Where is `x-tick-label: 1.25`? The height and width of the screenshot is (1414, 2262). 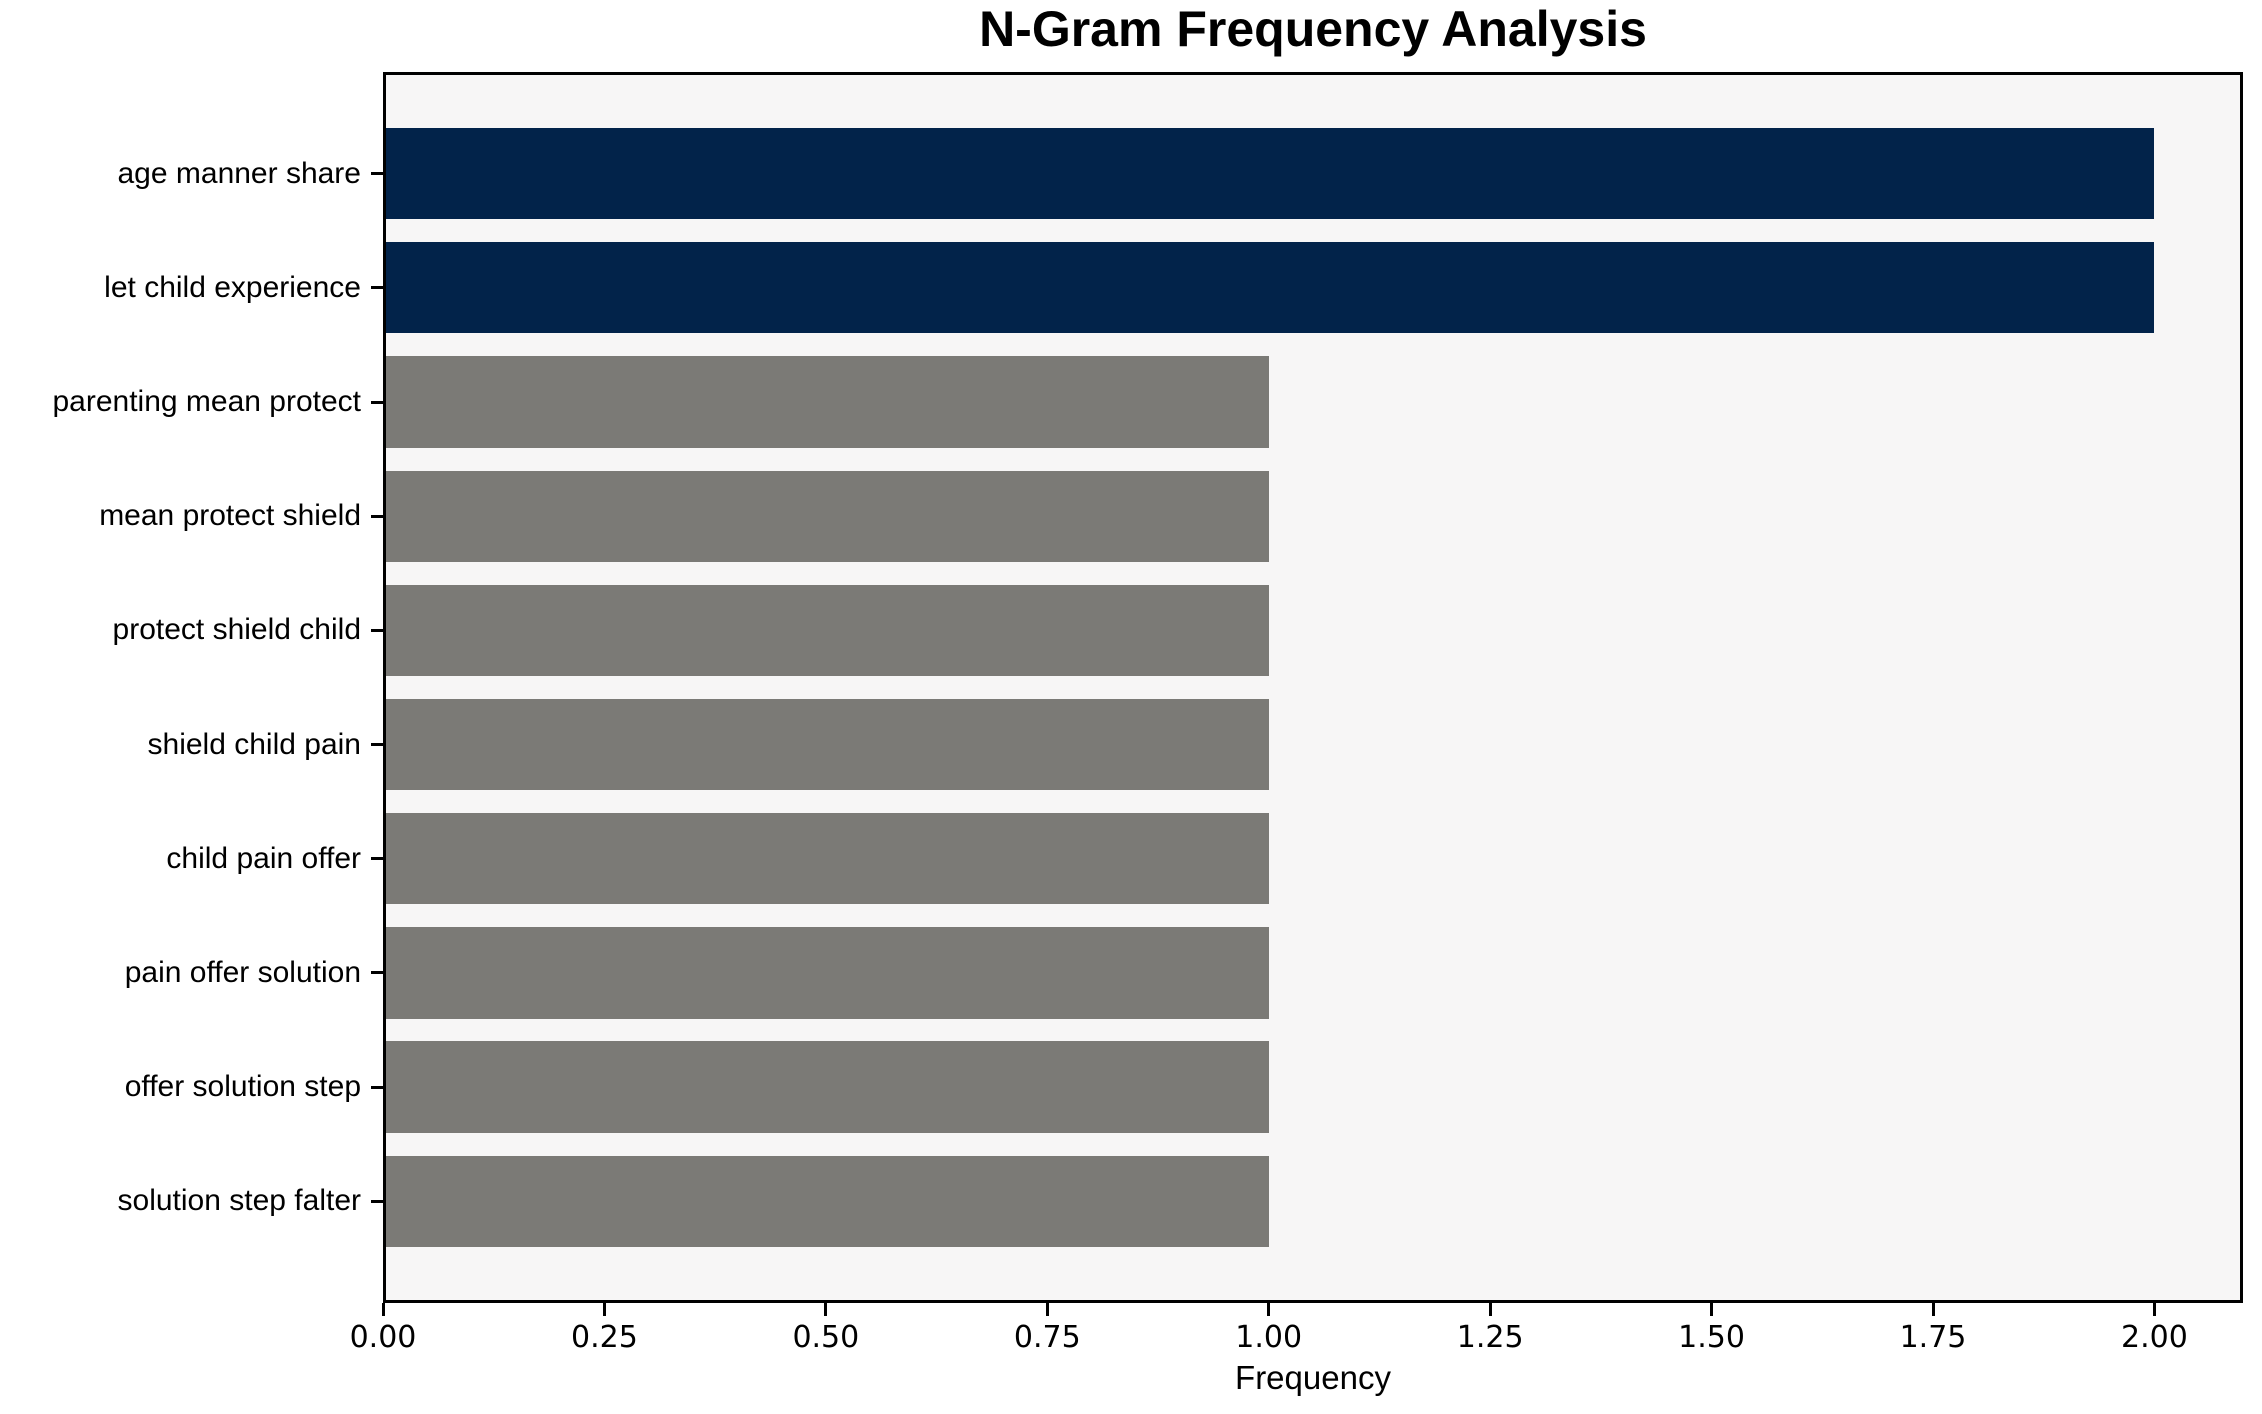 x-tick-label: 1.25 is located at coordinates (1490, 1337).